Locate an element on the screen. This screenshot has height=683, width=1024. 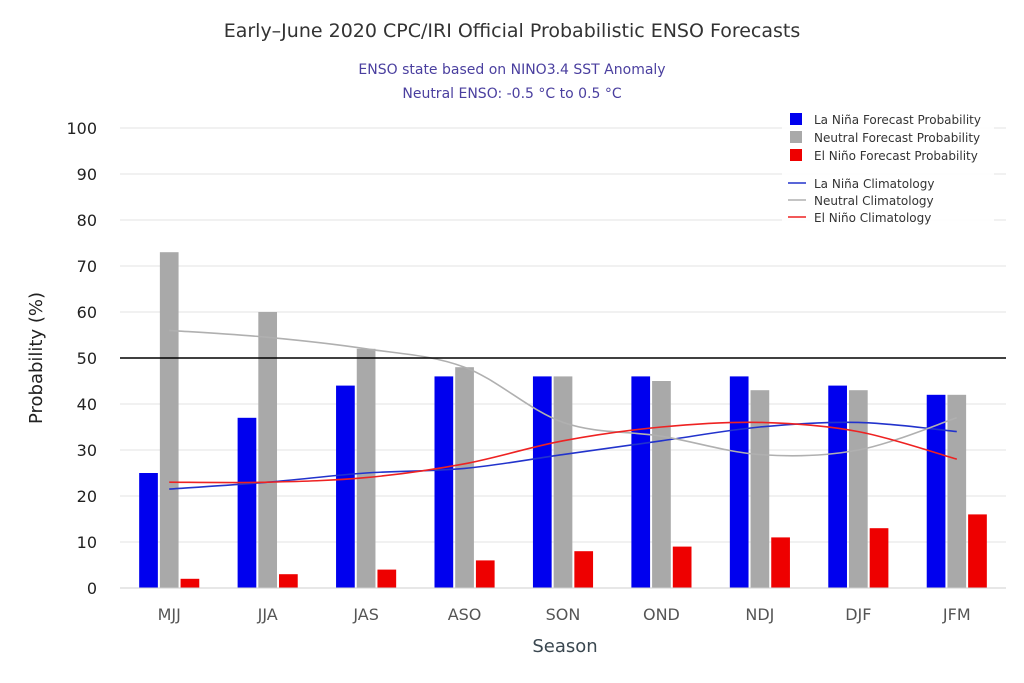
chart-subtitle-line-1: ENSO state based on NINO3.4 SST Anomaly is located at coordinates (511, 70).